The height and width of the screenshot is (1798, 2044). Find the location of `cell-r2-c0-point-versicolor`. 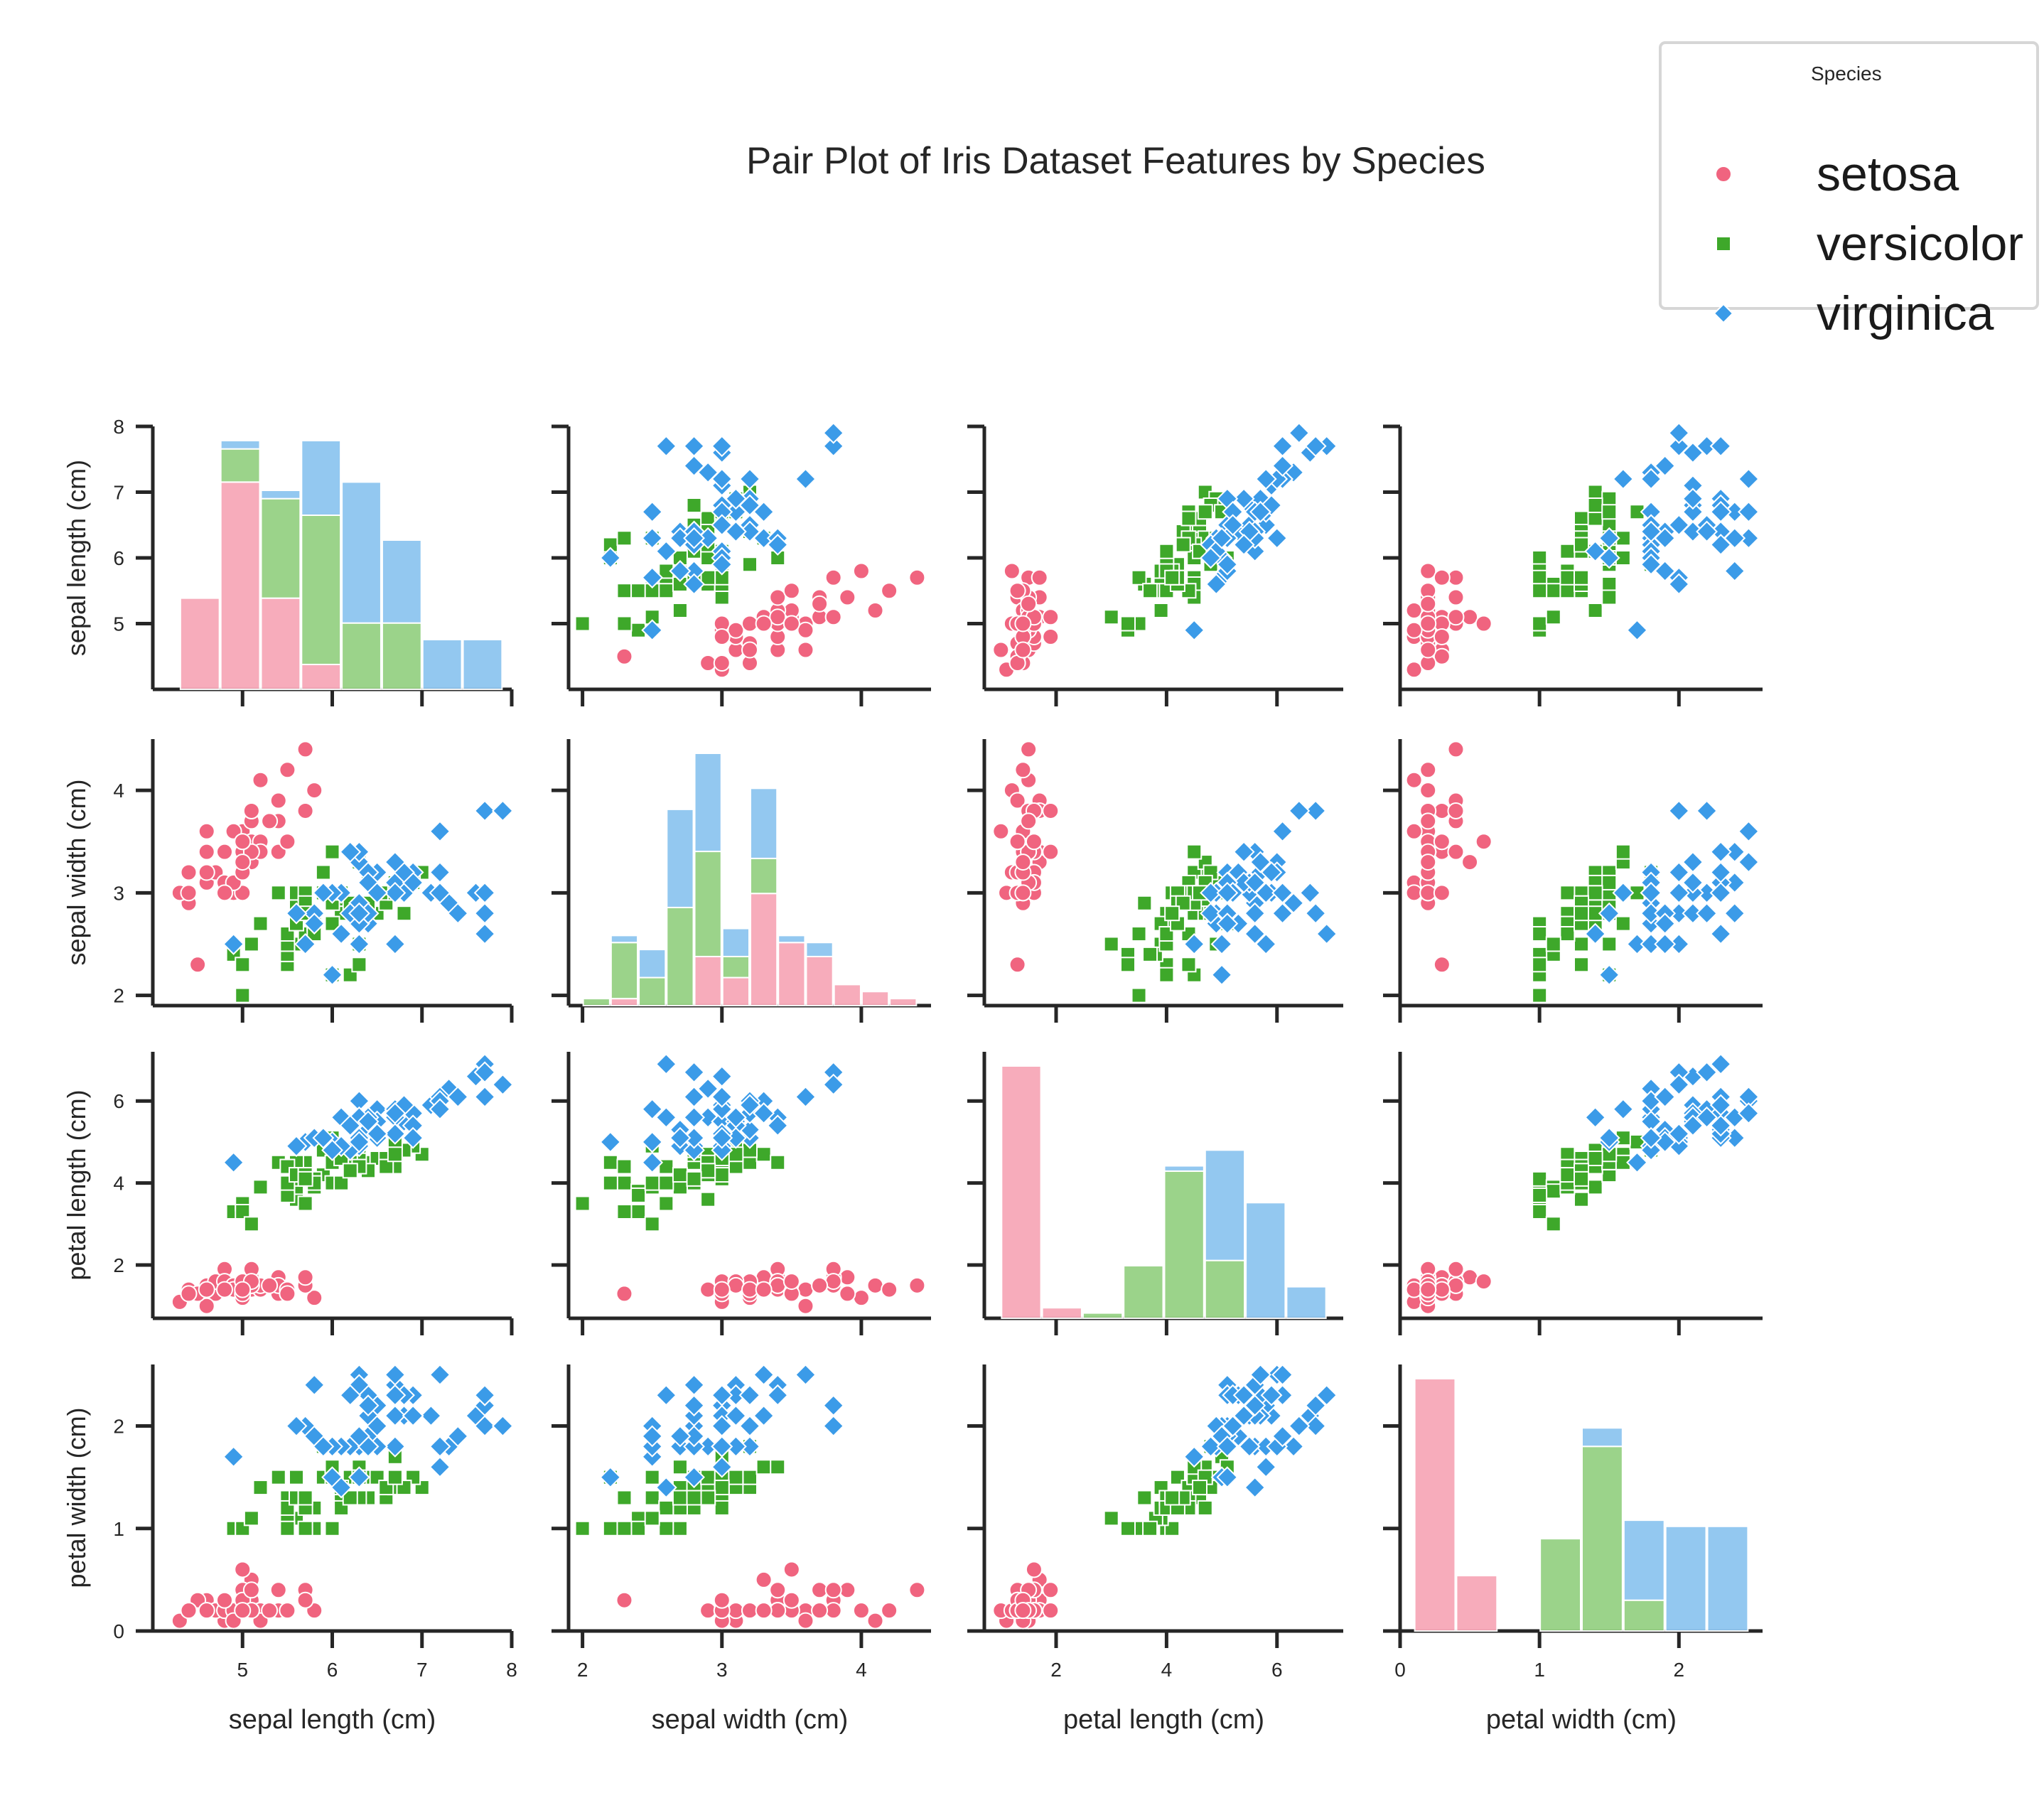

cell-r2-c0-point-versicolor is located at coordinates (305, 1178).